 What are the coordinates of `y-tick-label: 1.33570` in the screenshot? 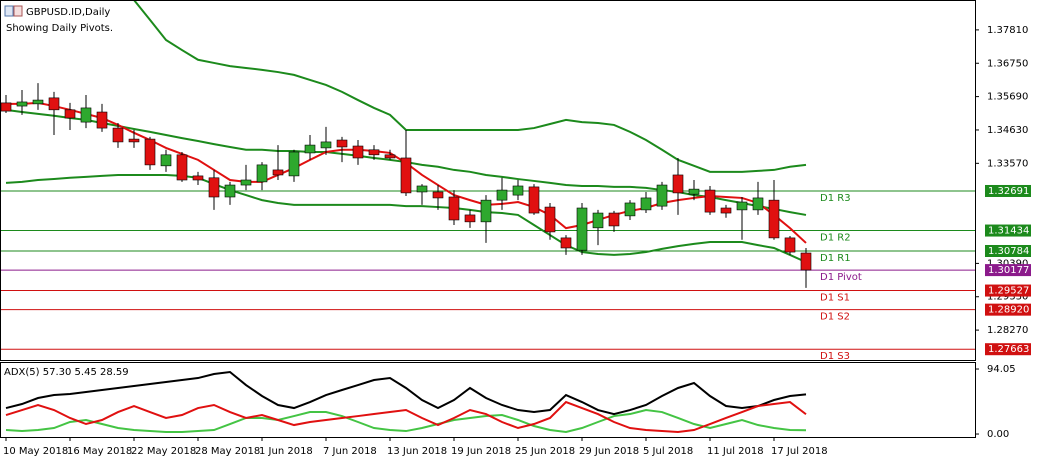 It's located at (1007, 163).